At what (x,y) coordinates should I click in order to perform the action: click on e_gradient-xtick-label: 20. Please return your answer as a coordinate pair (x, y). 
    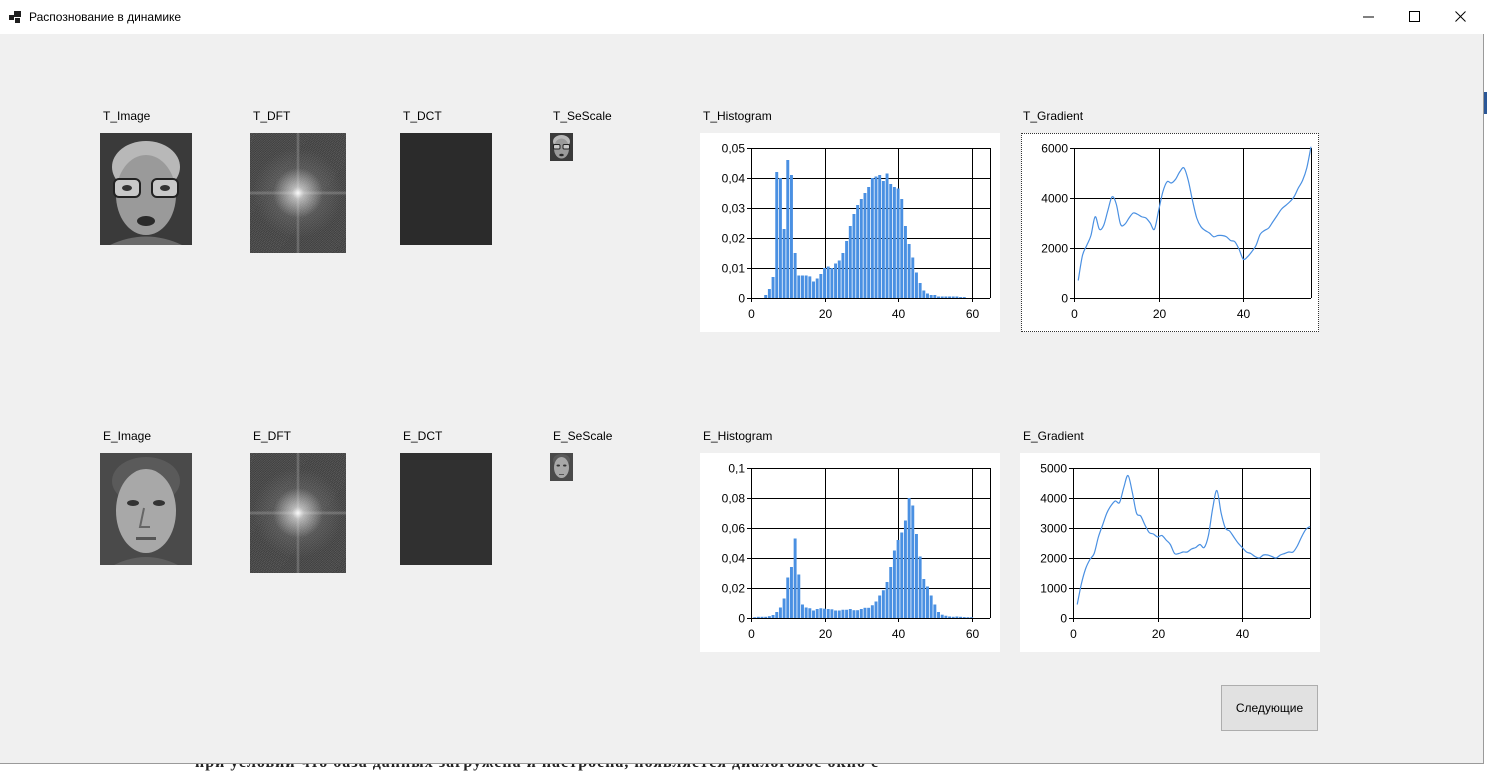
    Looking at the image, I should click on (1159, 634).